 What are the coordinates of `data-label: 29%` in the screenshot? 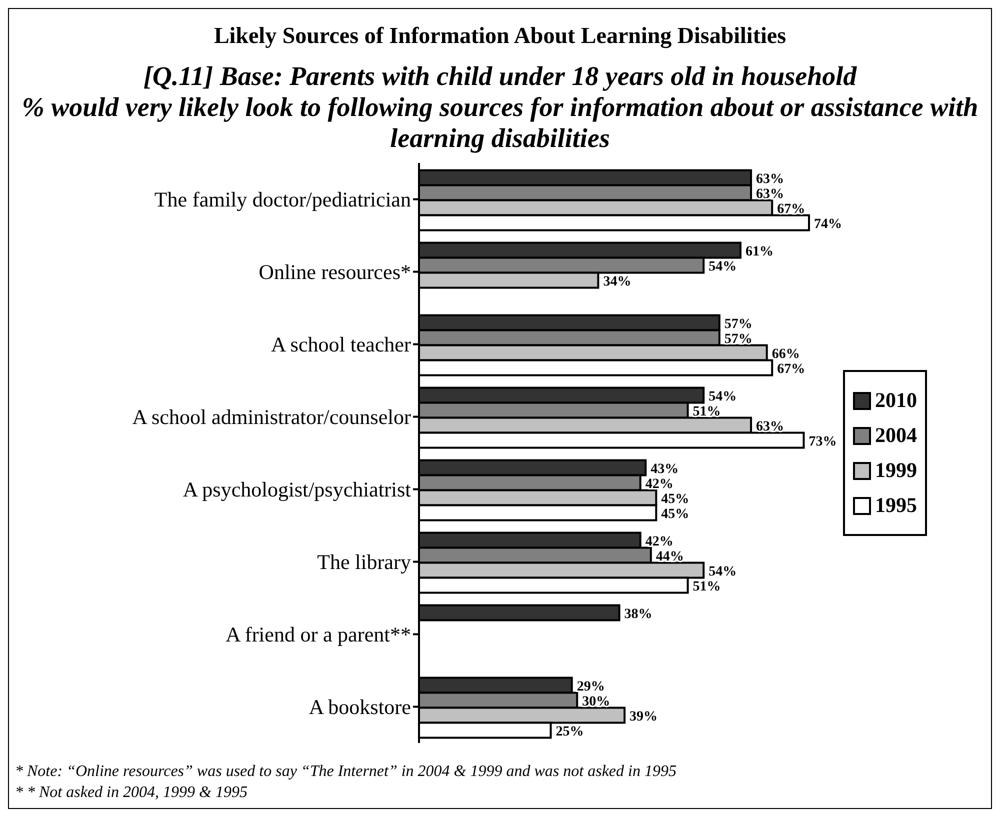 It's located at (590, 686).